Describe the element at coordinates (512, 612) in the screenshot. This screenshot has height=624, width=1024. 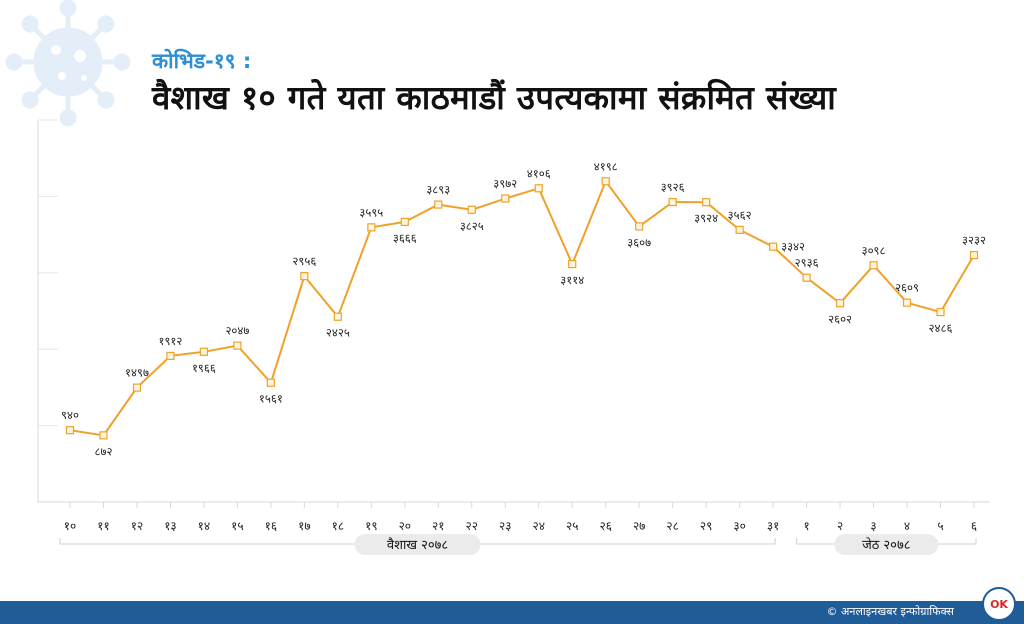
I see `footer-bar: © अनलाइनखबर इन्फोग्राफिक्स` at that location.